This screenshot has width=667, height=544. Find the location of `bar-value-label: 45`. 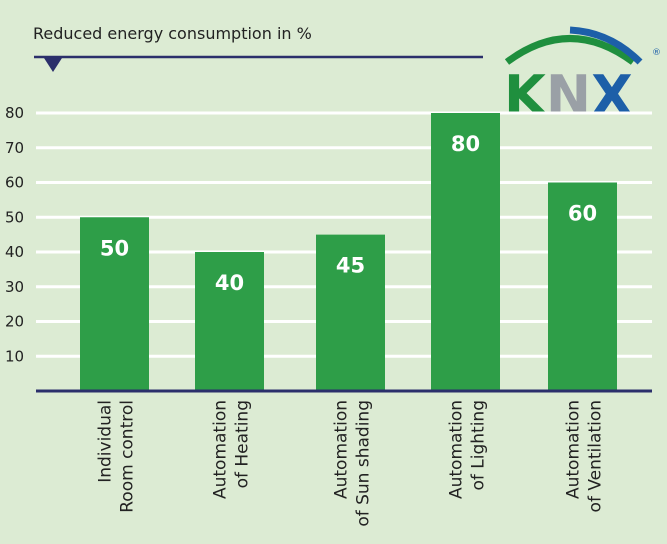

bar-value-label: 45 is located at coordinates (350, 266).